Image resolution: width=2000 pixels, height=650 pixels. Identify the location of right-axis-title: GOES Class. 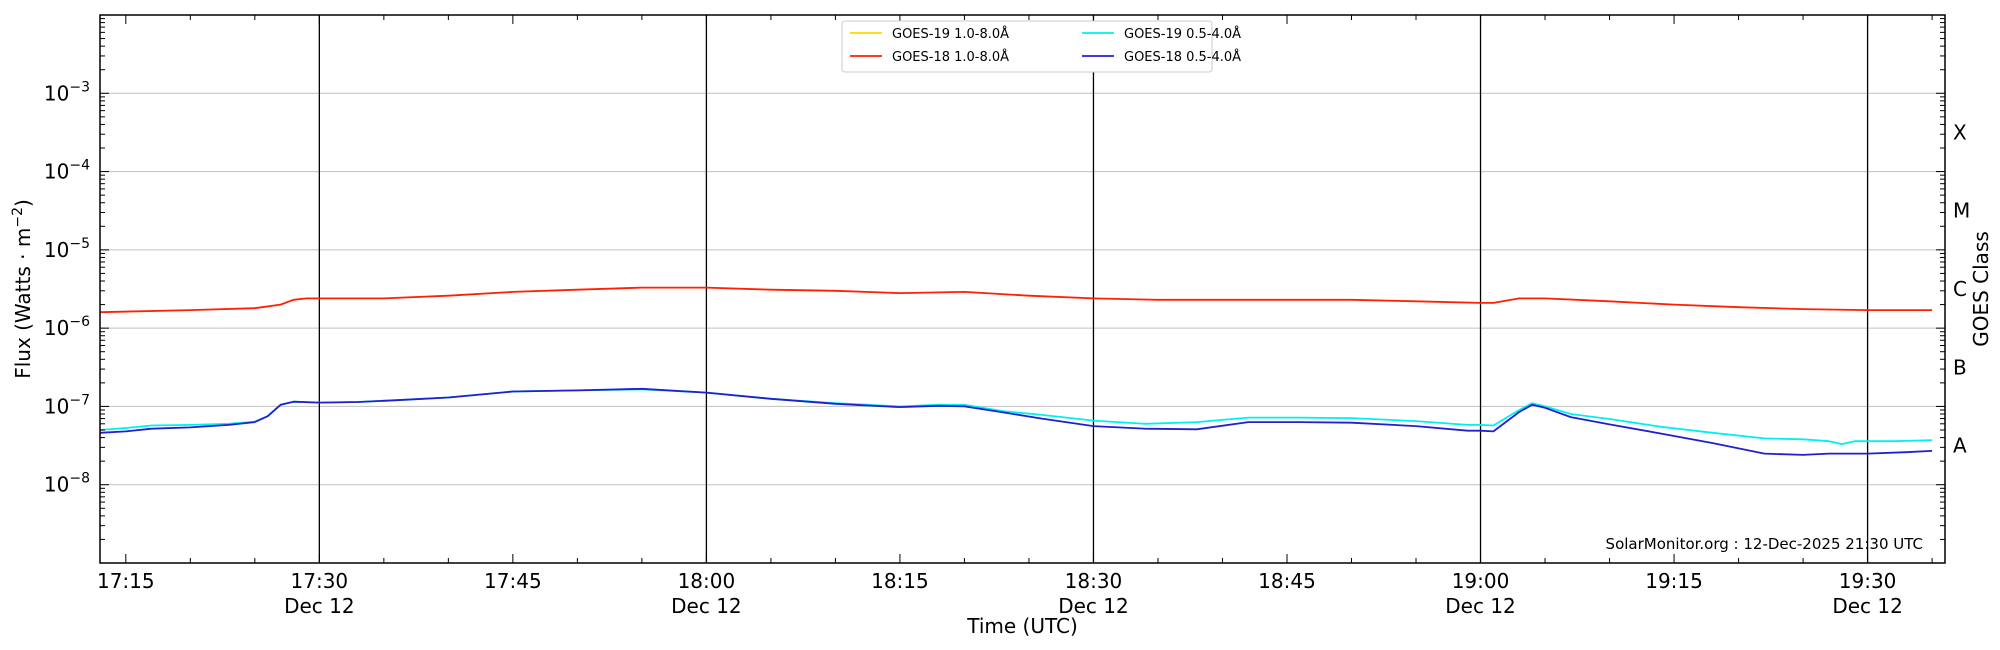
(1981, 289).